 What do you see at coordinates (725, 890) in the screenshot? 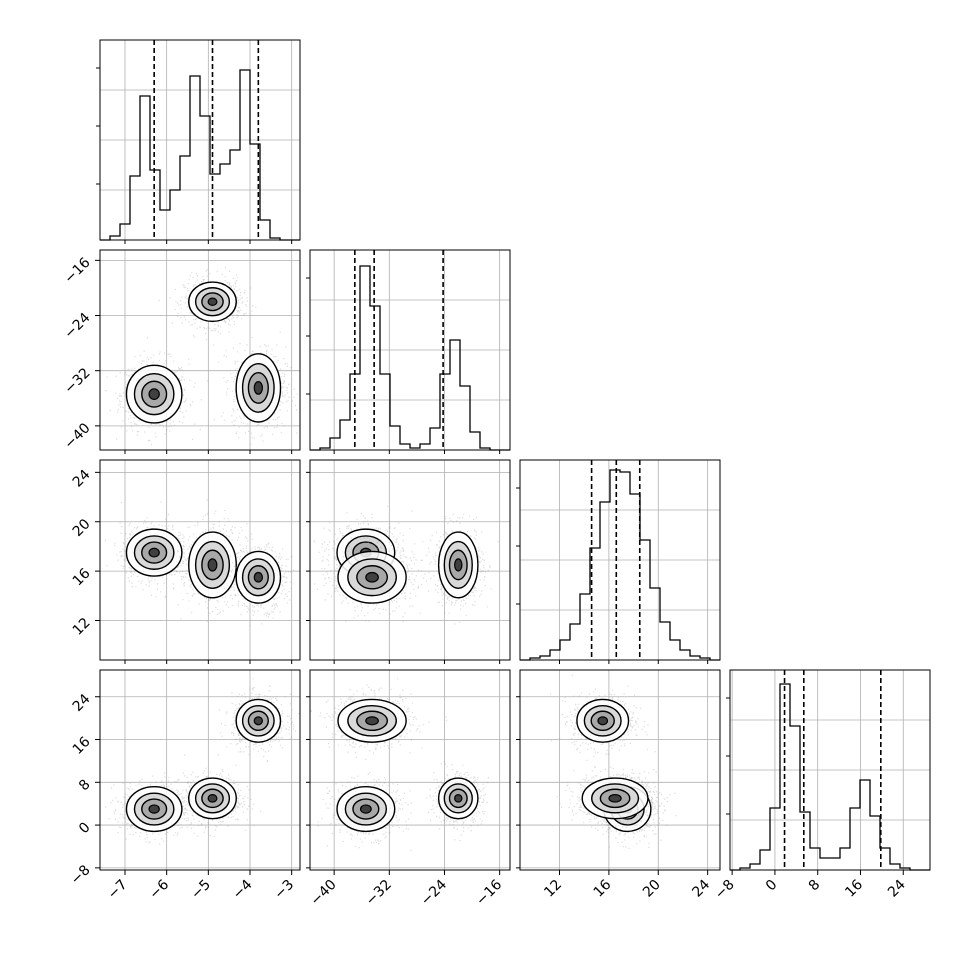
I see `xtick-label-3-0: −8` at bounding box center [725, 890].